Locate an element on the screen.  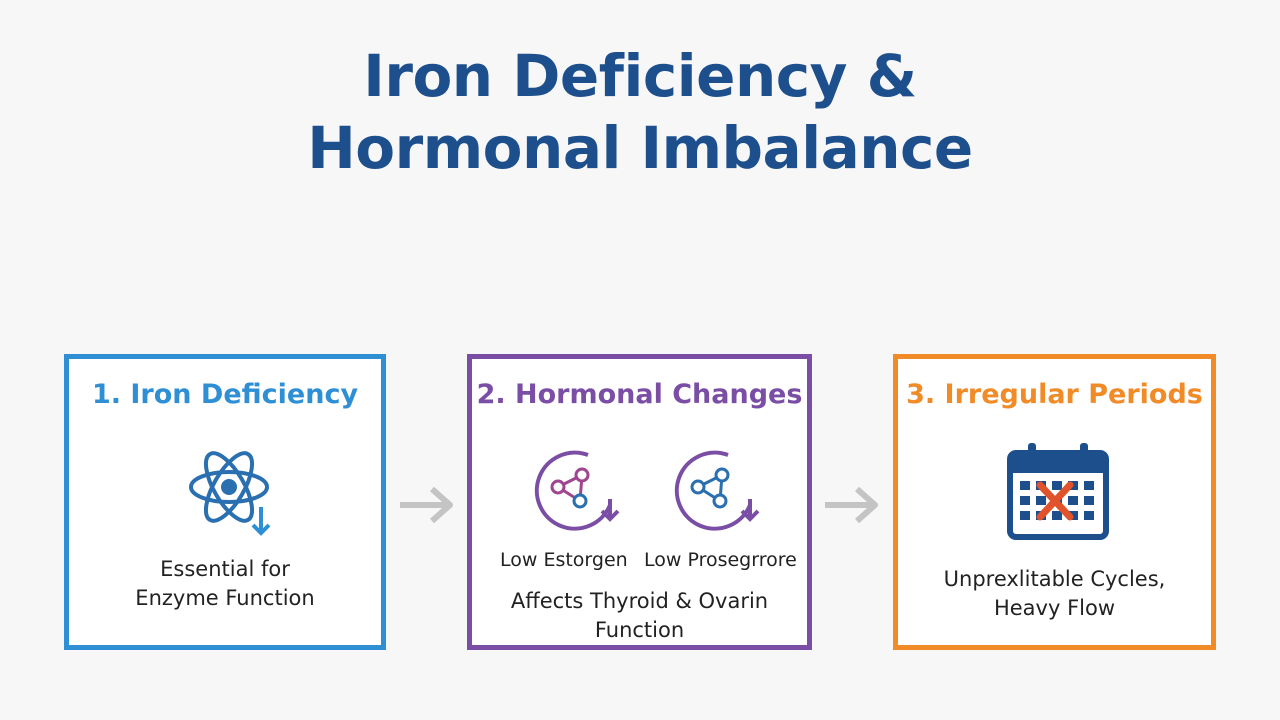
low-estrogen-label: Low Estorgen is located at coordinates (564, 560).